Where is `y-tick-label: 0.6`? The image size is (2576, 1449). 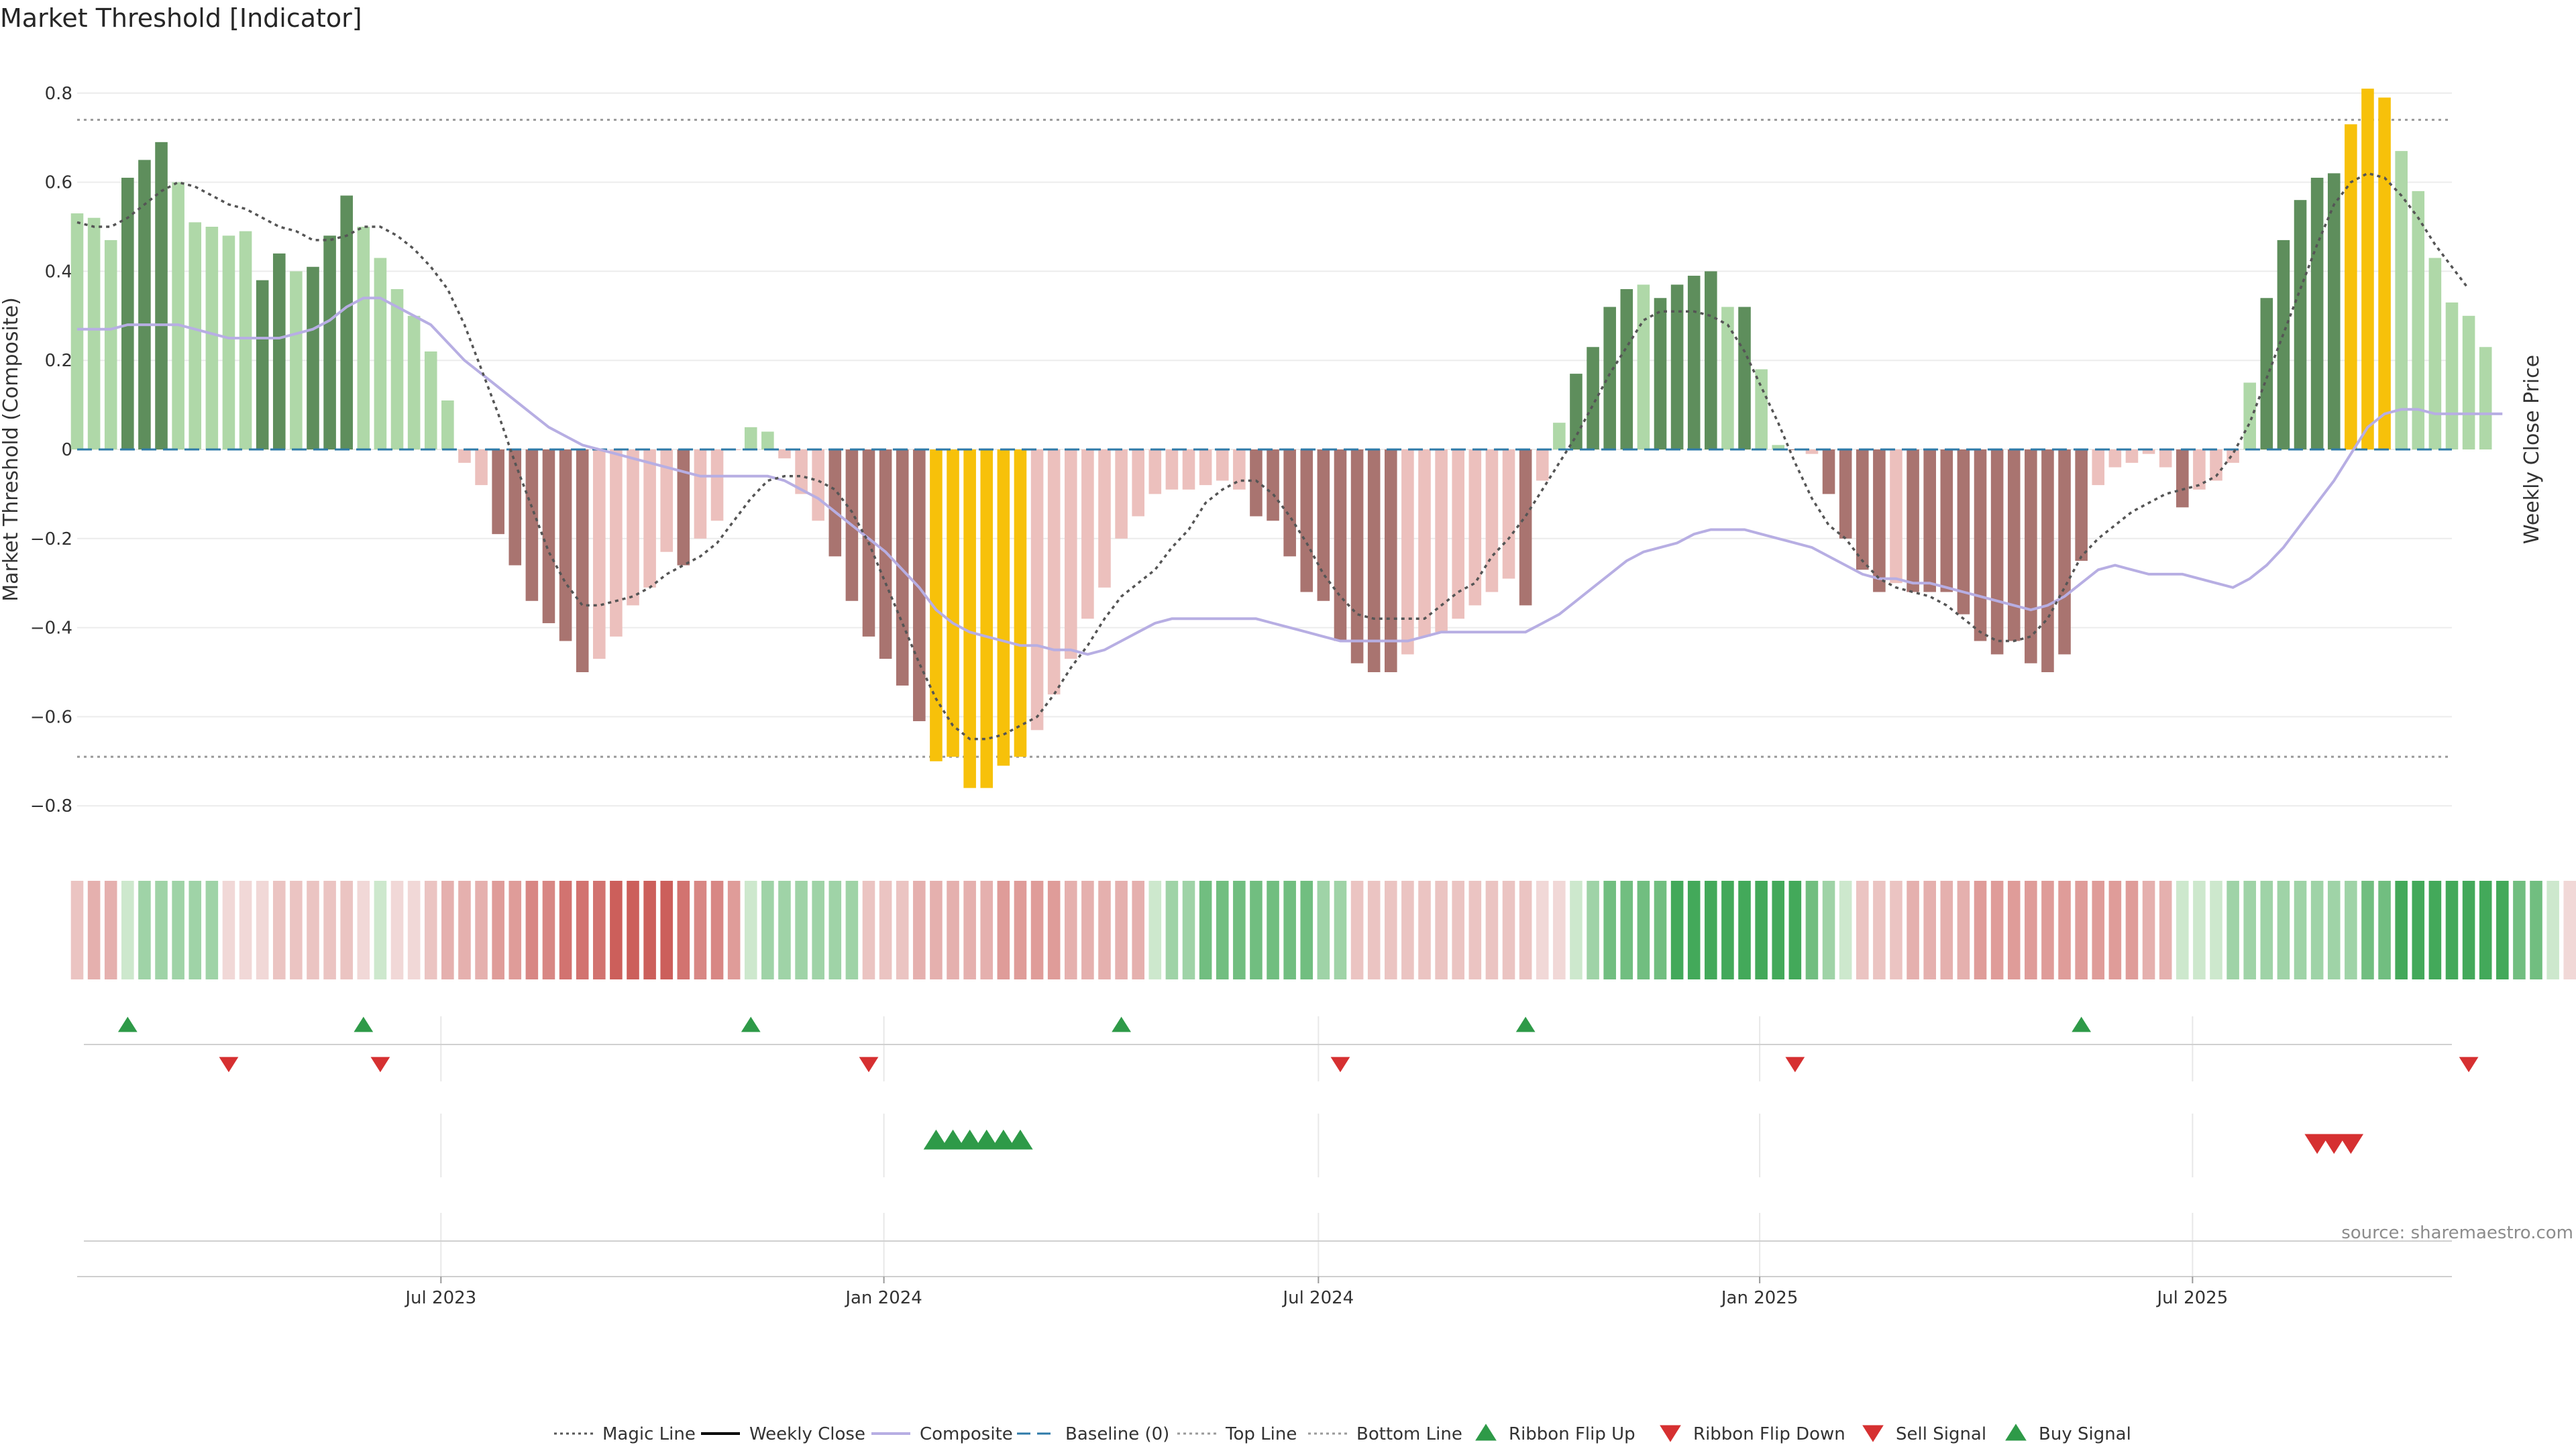
y-tick-label: 0.6 is located at coordinates (58, 183).